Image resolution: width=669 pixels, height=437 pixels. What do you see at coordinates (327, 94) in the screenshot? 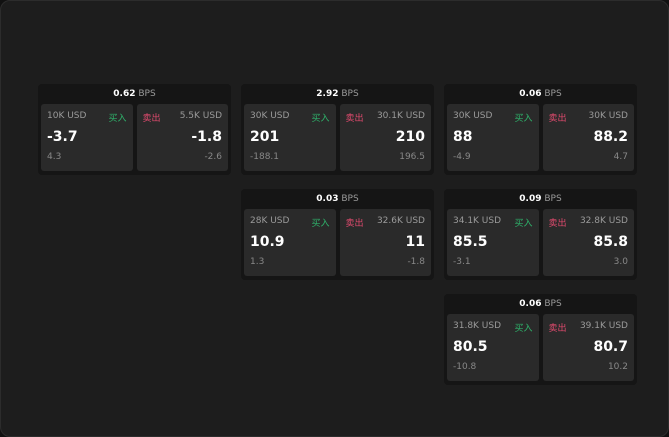
I see `spread-value: 2.92` at bounding box center [327, 94].